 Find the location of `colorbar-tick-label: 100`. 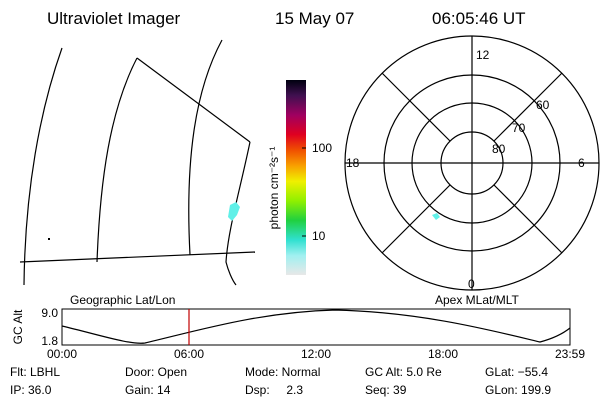

colorbar-tick-label: 100 is located at coordinates (322, 148).